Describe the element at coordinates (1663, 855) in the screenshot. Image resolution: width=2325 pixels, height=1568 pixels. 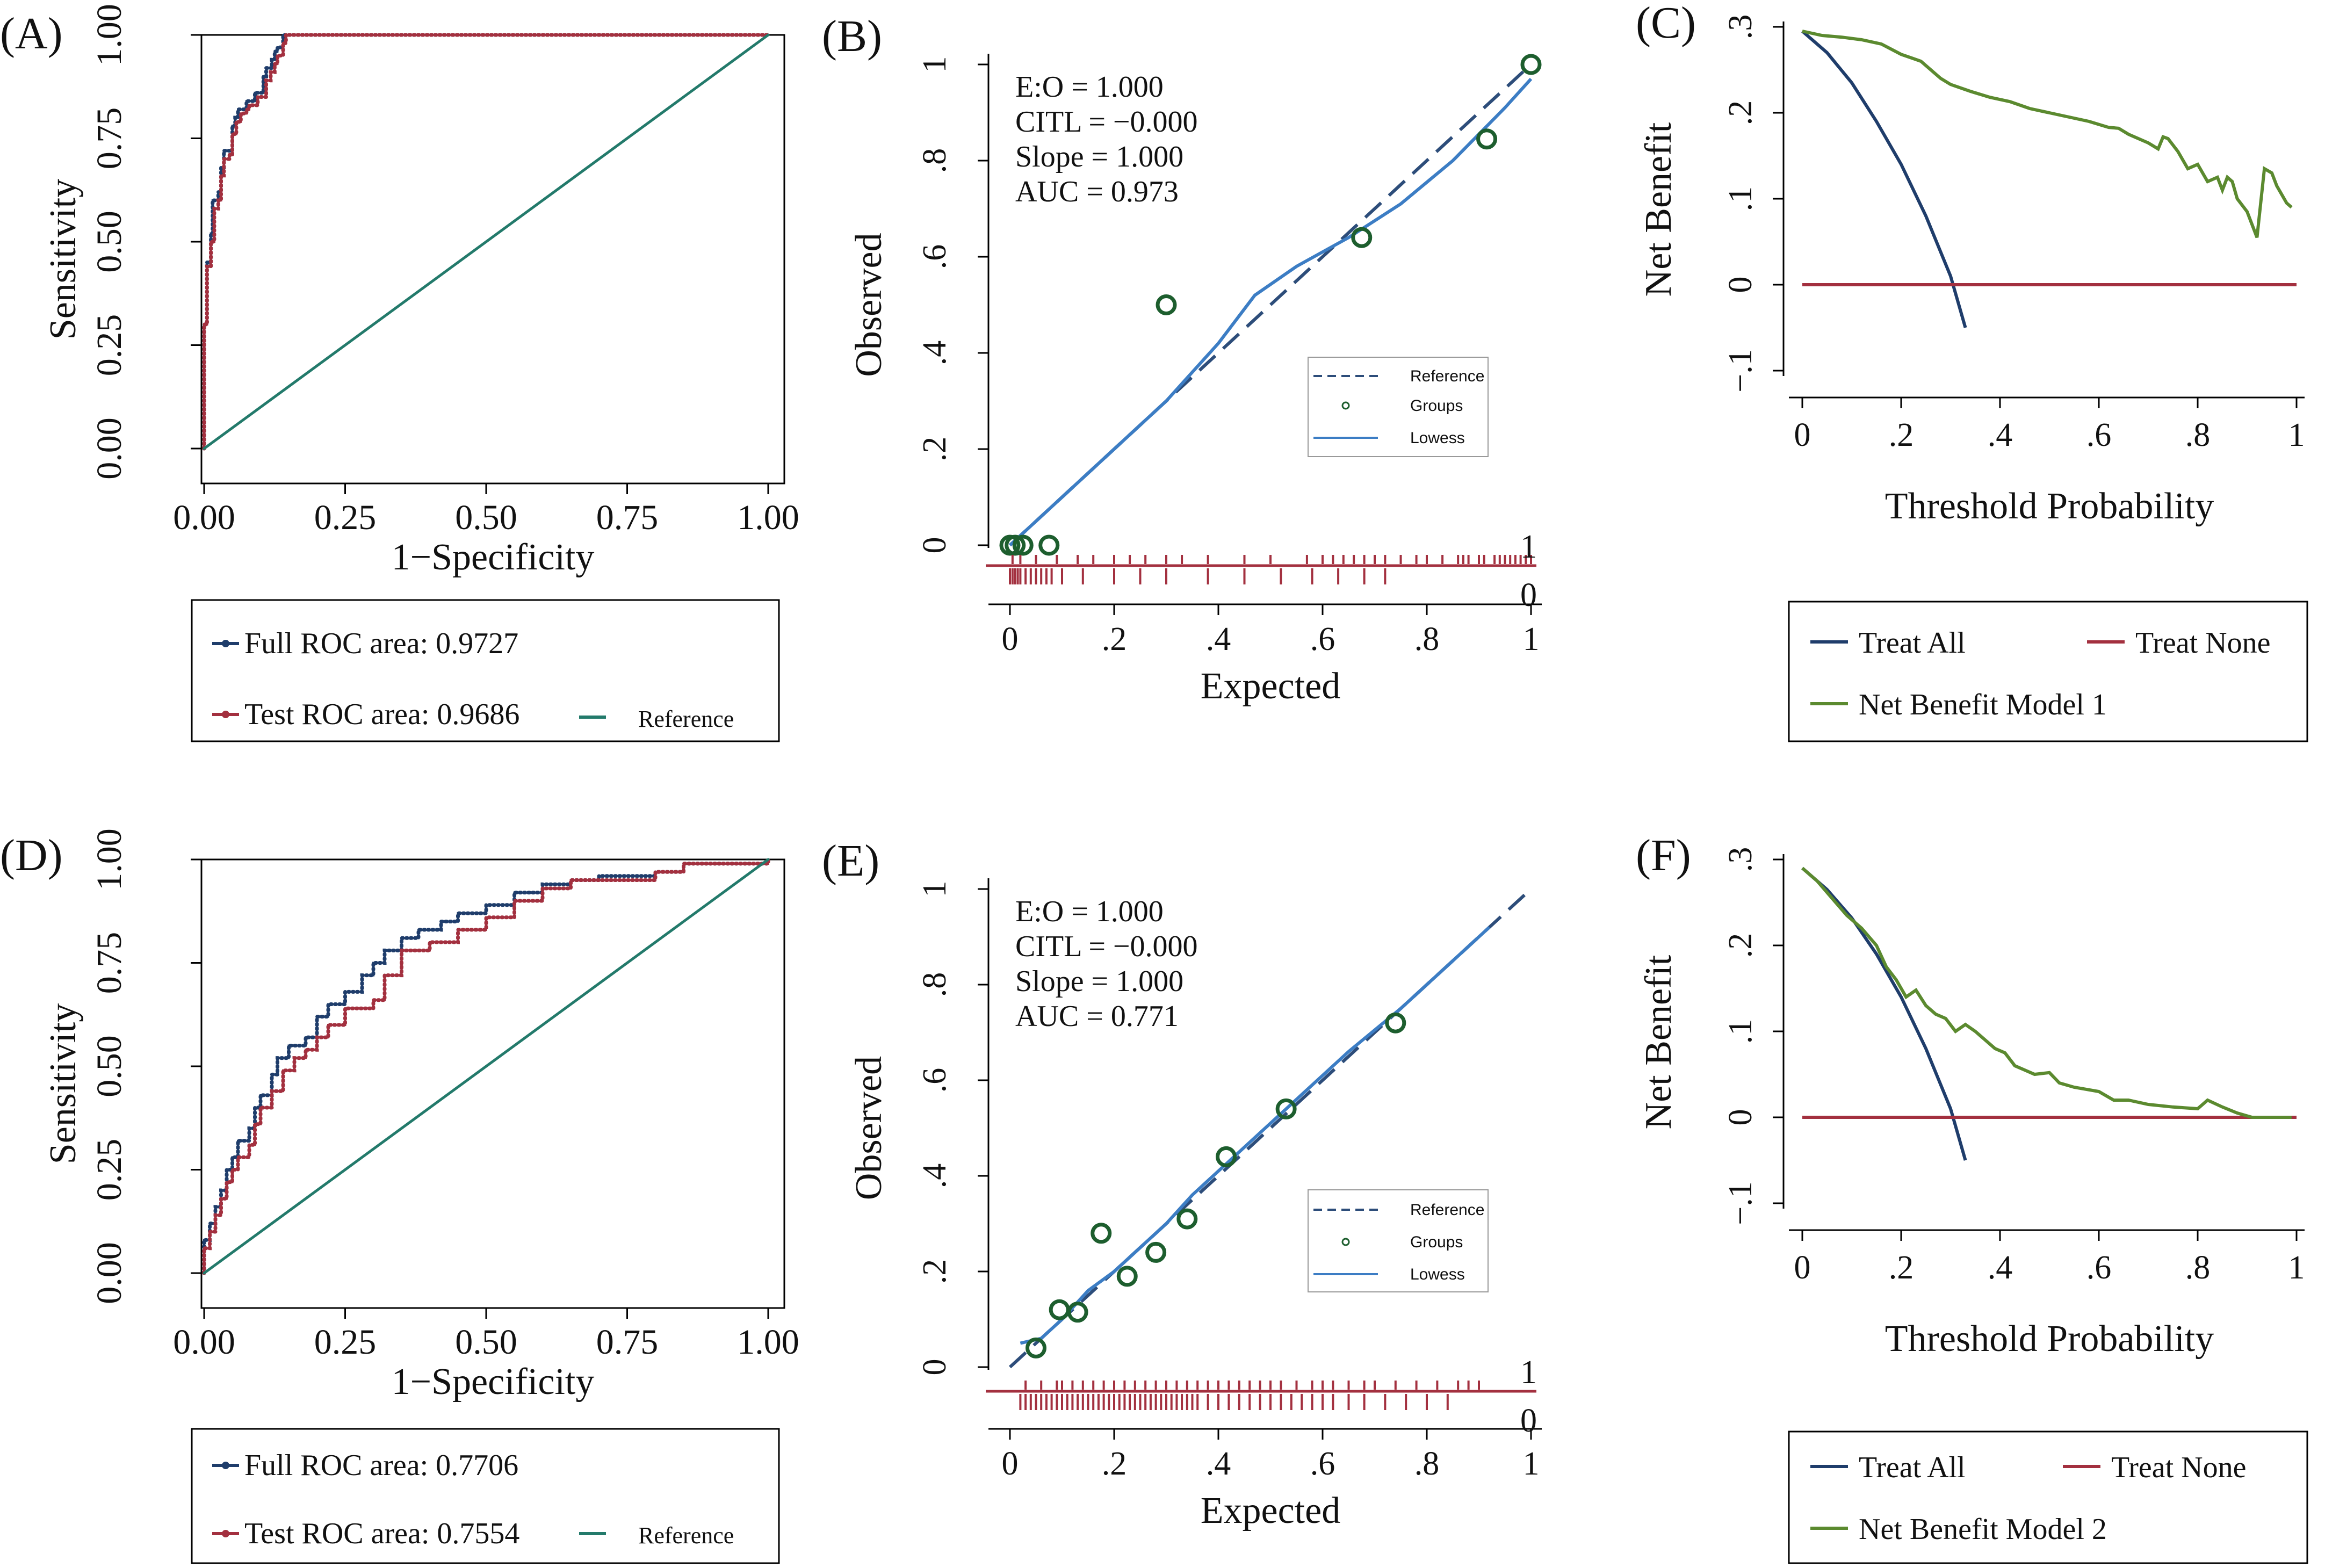
I see `panel-label: (F)` at that location.